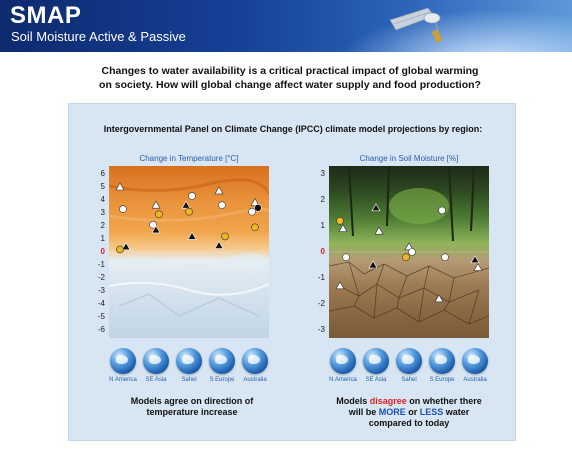  I want to click on soil-region-label: S Europe, so click(442, 380).